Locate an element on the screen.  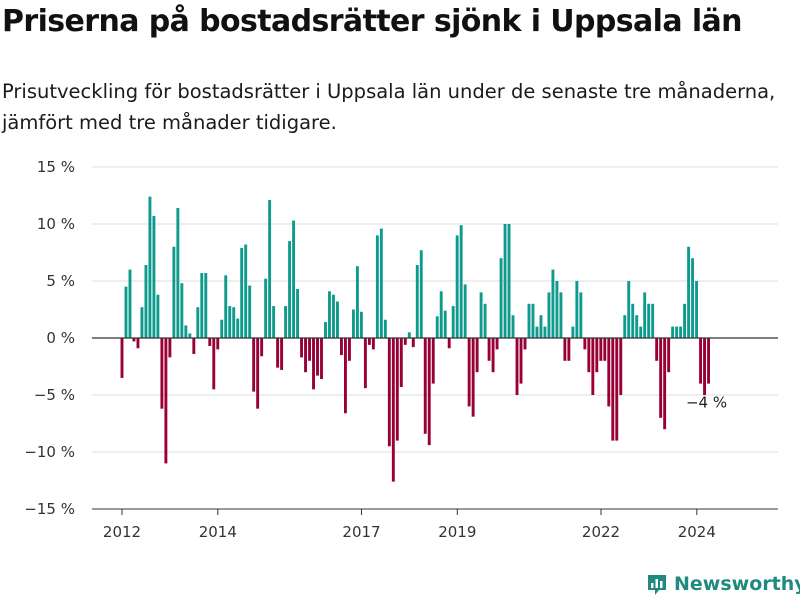
x-tick-label: 2022 is located at coordinates (601, 532).